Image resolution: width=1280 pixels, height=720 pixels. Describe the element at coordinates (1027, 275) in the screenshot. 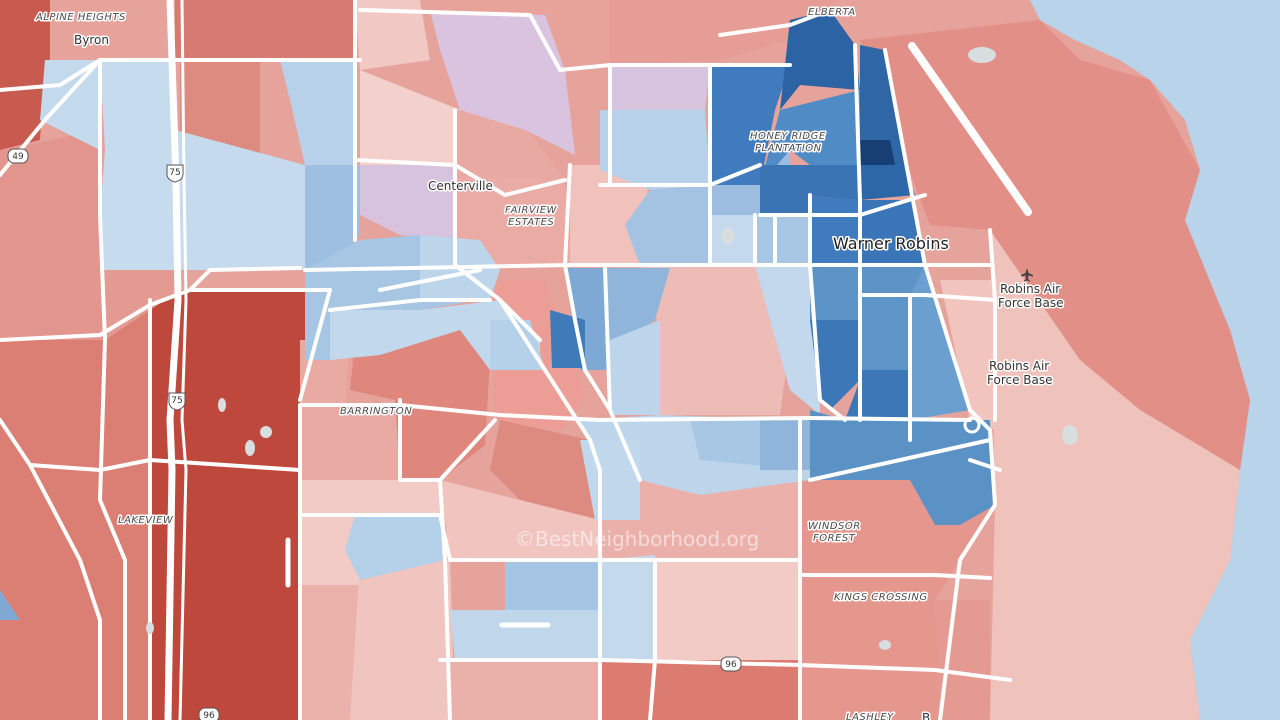

I see `airplane-icon` at that location.